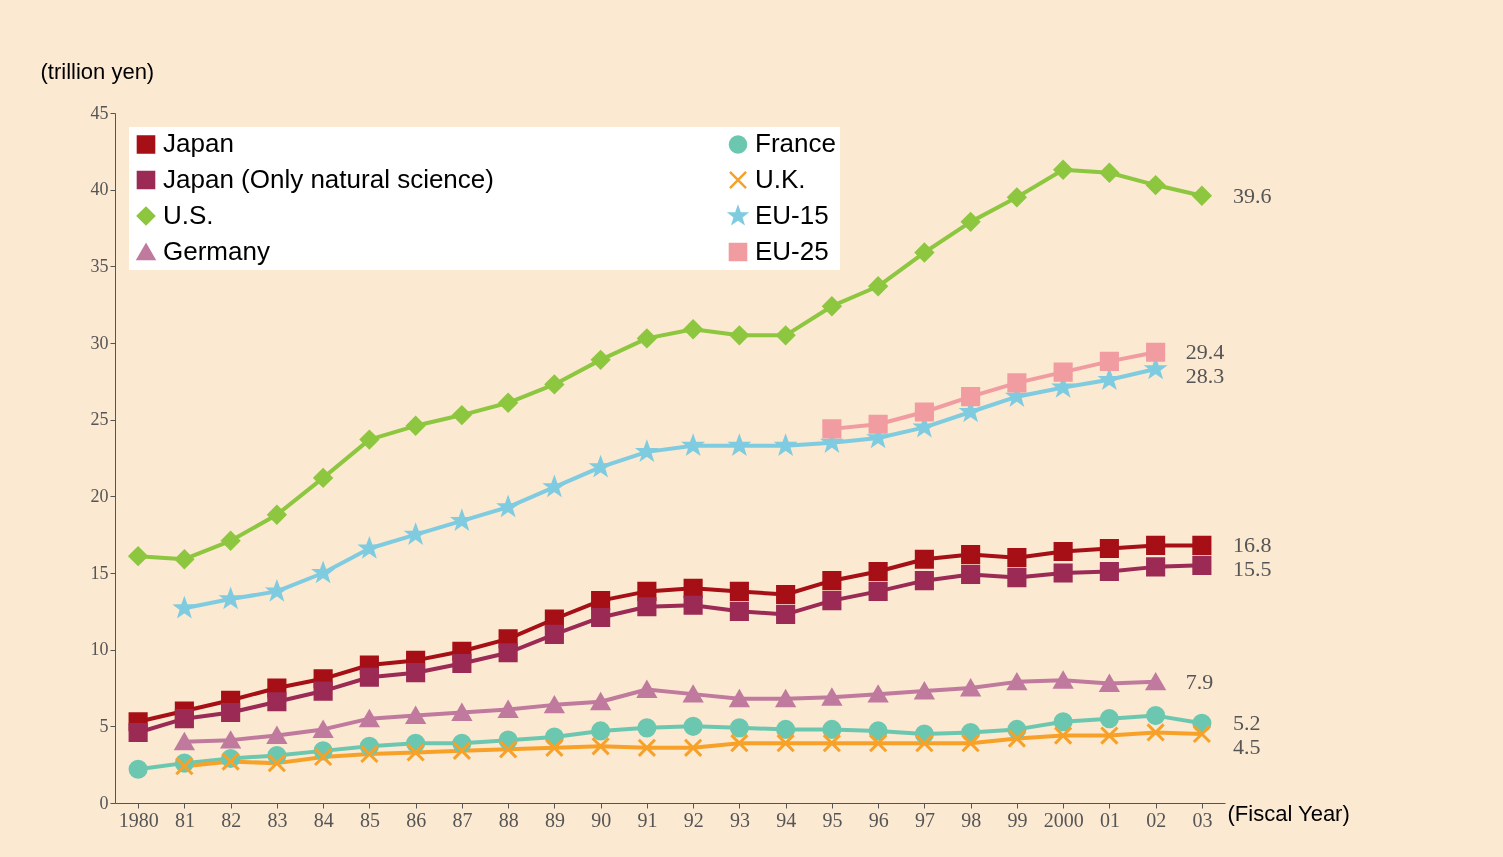 The image size is (1503, 857). I want to click on x-tick-label: 89, so click(554, 819).